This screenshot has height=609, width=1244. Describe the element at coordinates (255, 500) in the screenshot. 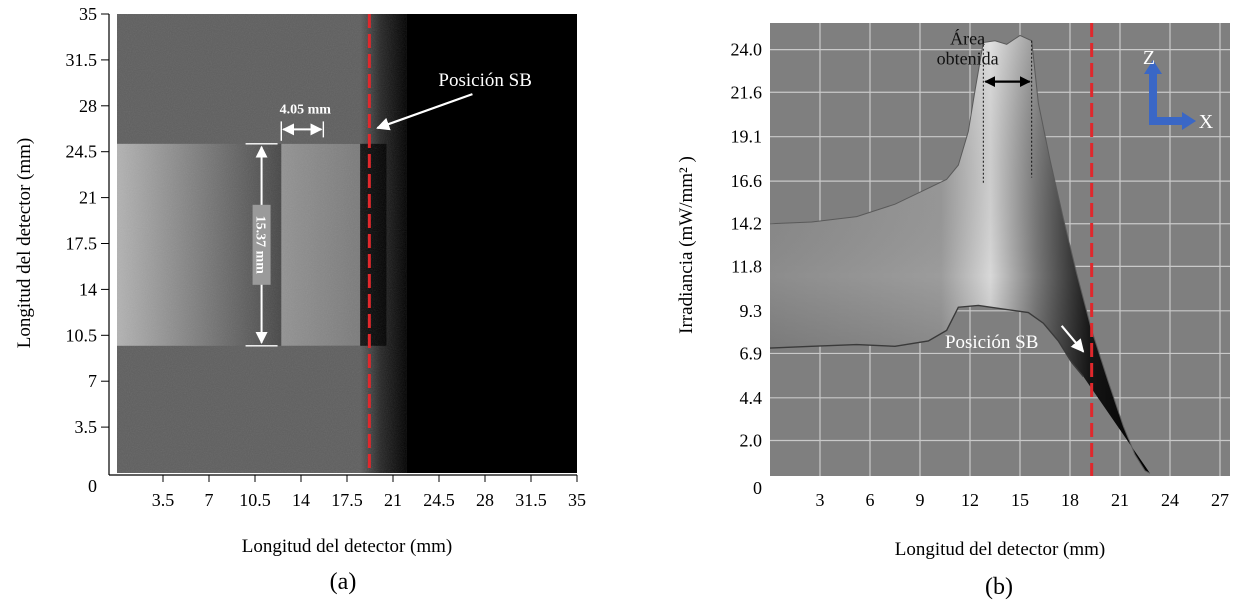

I see `x-tick-label: 10.5` at that location.